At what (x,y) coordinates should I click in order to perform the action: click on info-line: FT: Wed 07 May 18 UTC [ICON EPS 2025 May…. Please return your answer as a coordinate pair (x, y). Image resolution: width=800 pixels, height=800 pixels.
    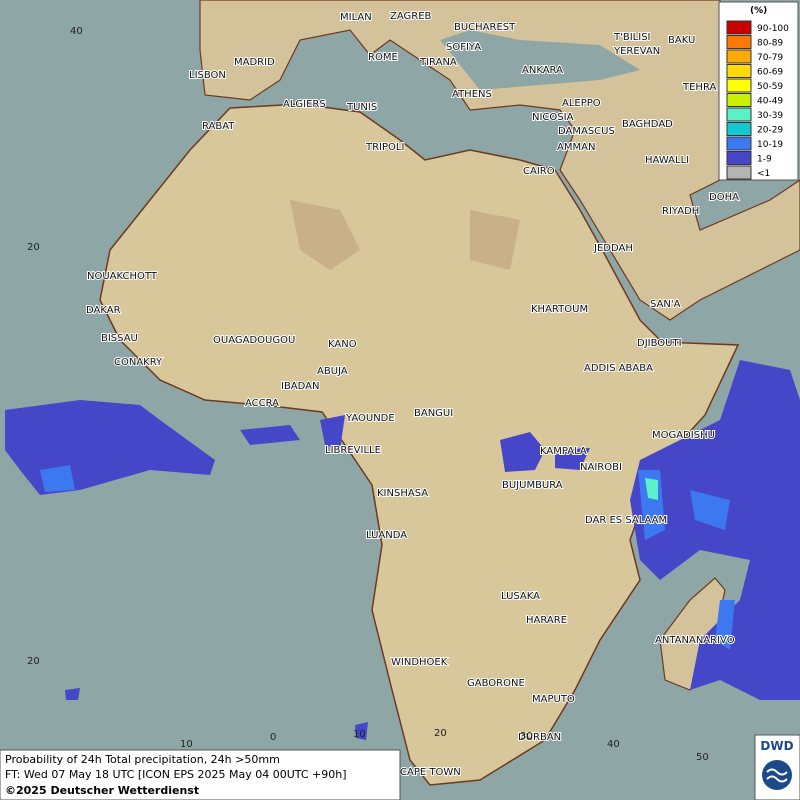
    Looking at the image, I should click on (176, 774).